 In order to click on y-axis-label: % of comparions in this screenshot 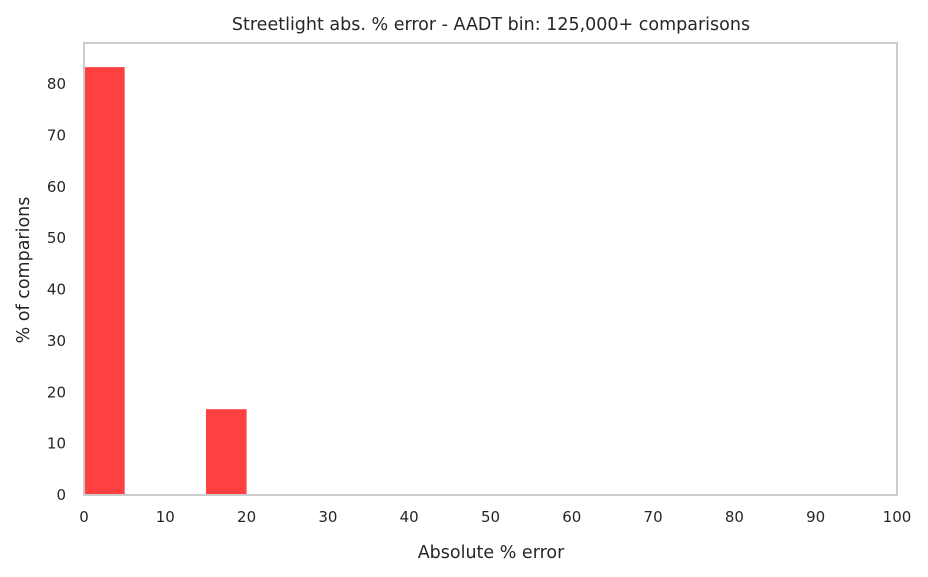, I will do `click(24, 270)`.